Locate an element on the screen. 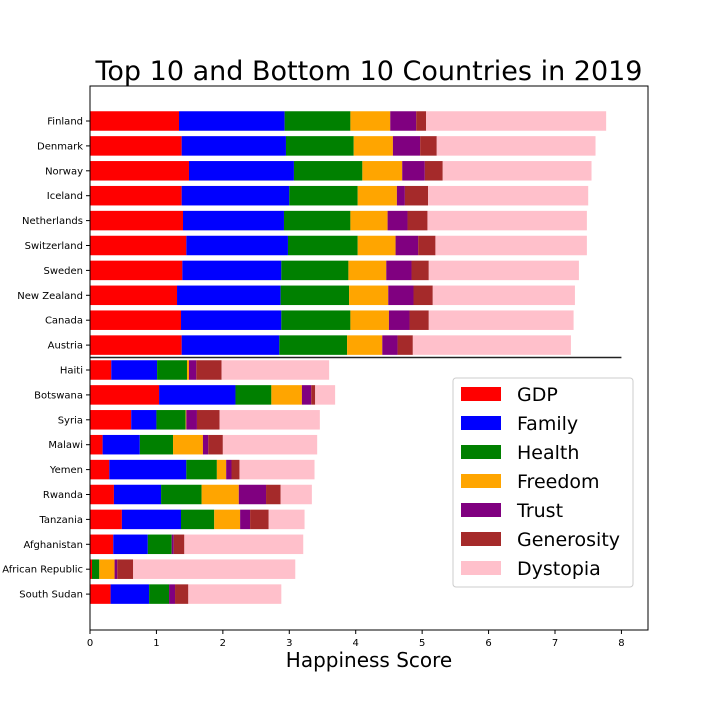 The height and width of the screenshot is (720, 720). legend-swatch-freedom is located at coordinates (481, 481).